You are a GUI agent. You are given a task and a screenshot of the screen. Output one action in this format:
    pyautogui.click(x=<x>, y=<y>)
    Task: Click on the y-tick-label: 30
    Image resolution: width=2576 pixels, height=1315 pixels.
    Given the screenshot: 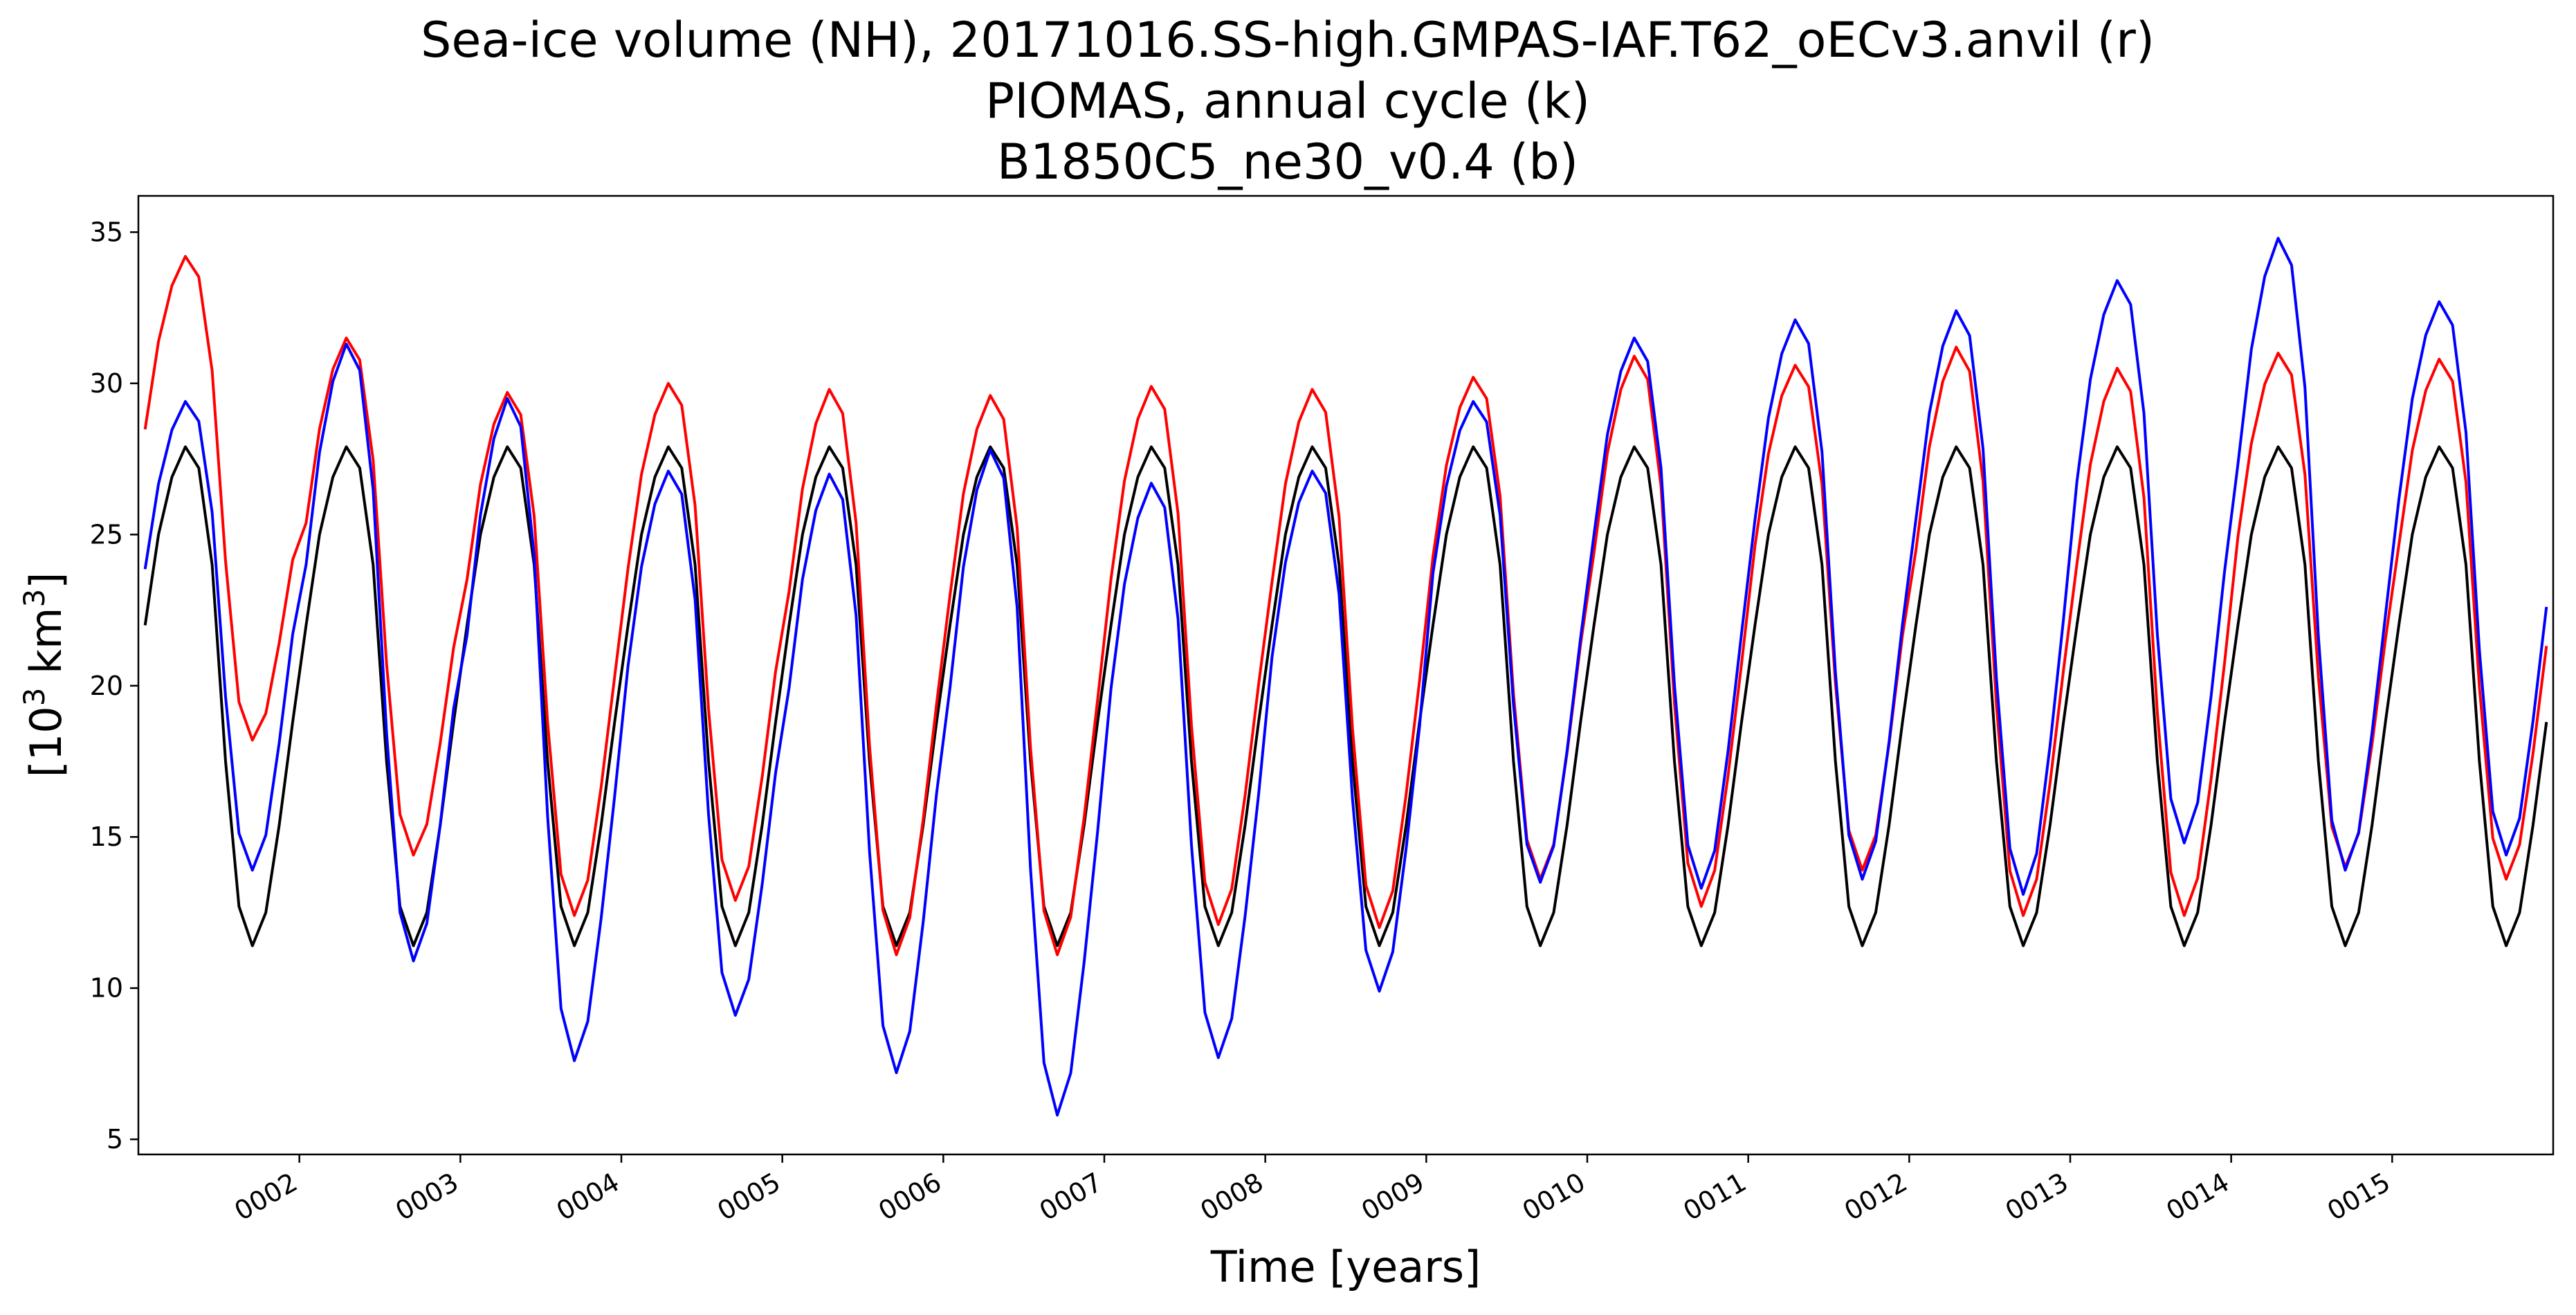 What is the action you would take?
    pyautogui.click(x=107, y=383)
    